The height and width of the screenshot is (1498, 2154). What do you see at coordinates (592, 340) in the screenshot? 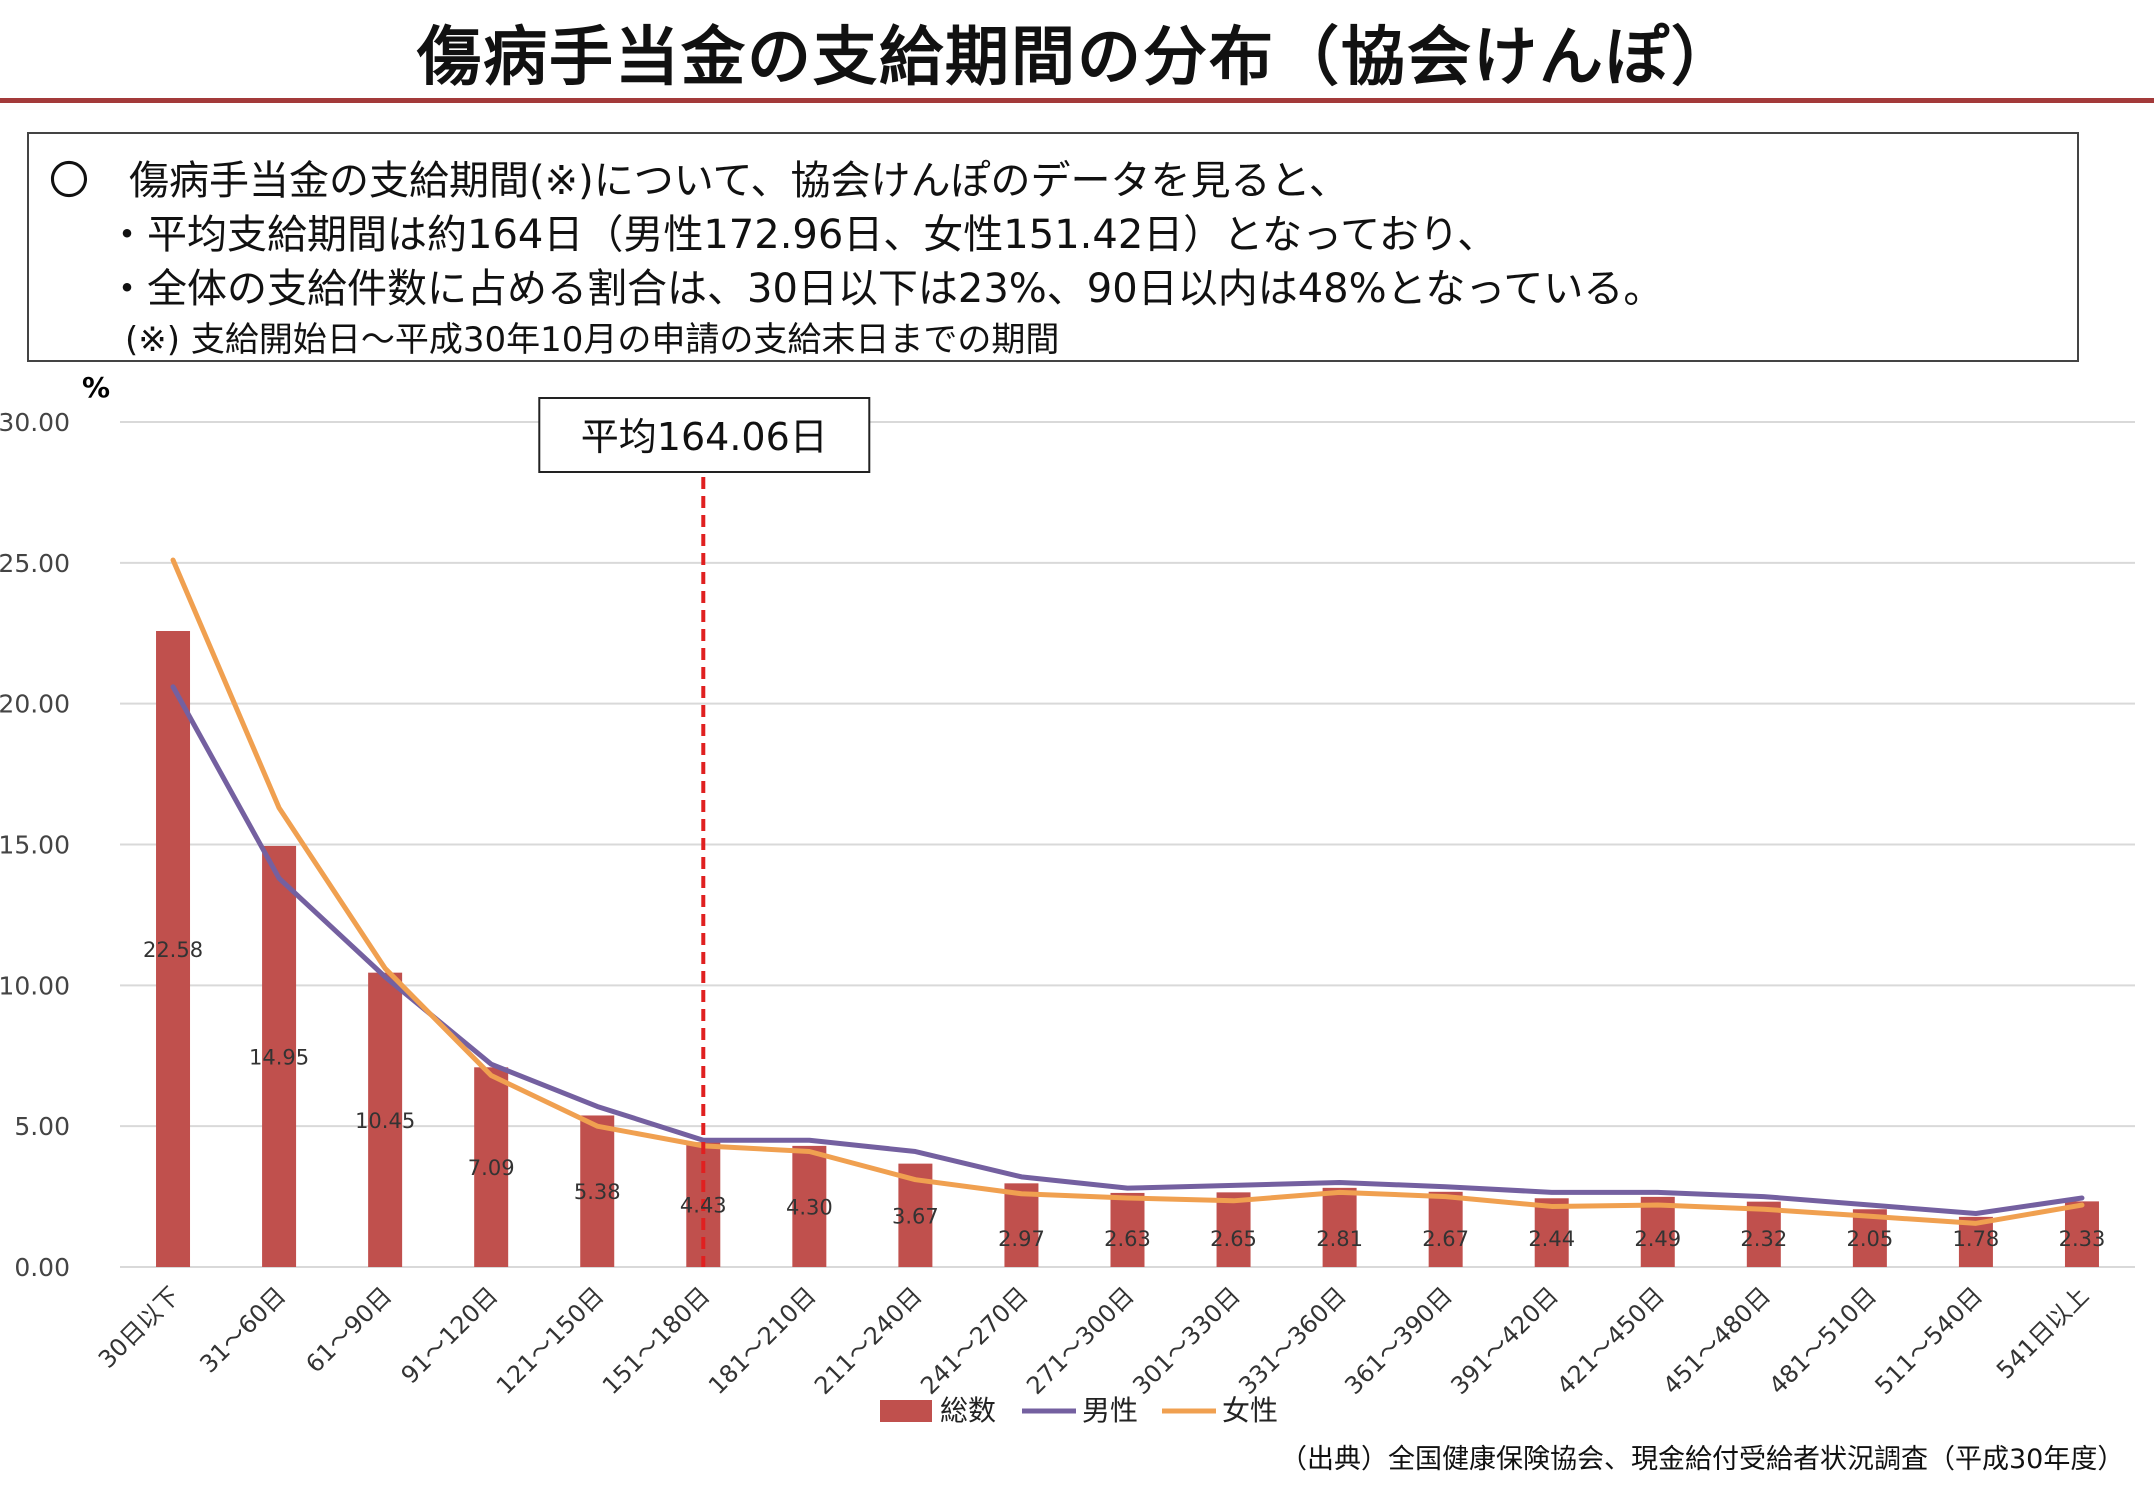
I see `summary-note: (※) 支給開始日～平成30年10月の申請の支給末日までの期間` at bounding box center [592, 340].